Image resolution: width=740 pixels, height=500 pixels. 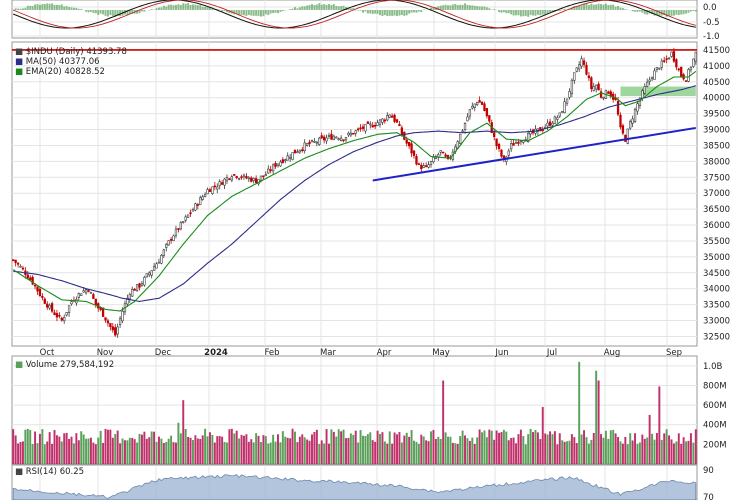 What do you see at coordinates (62, 62) in the screenshot?
I see `ma50-legend-text: MA(50) 40377.06` at bounding box center [62, 62].